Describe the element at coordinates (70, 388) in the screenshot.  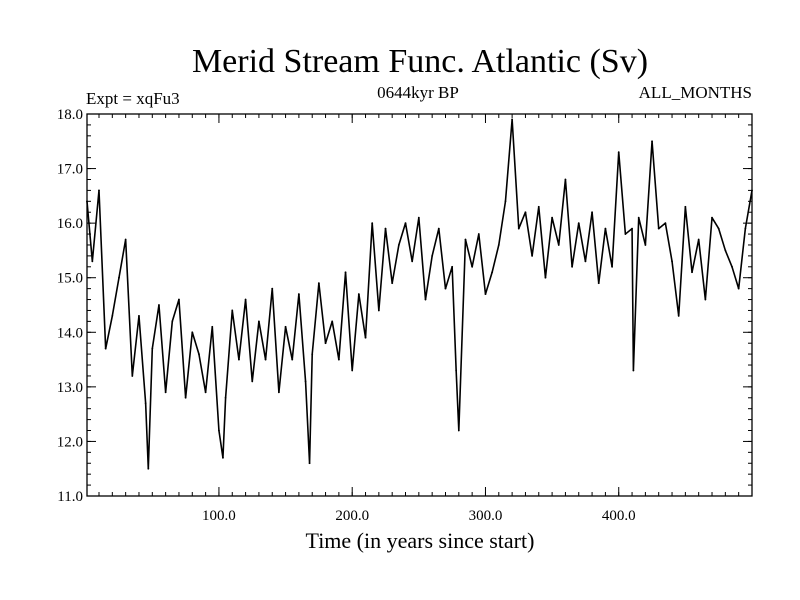
I see `y-tick-label: 13.0` at that location.